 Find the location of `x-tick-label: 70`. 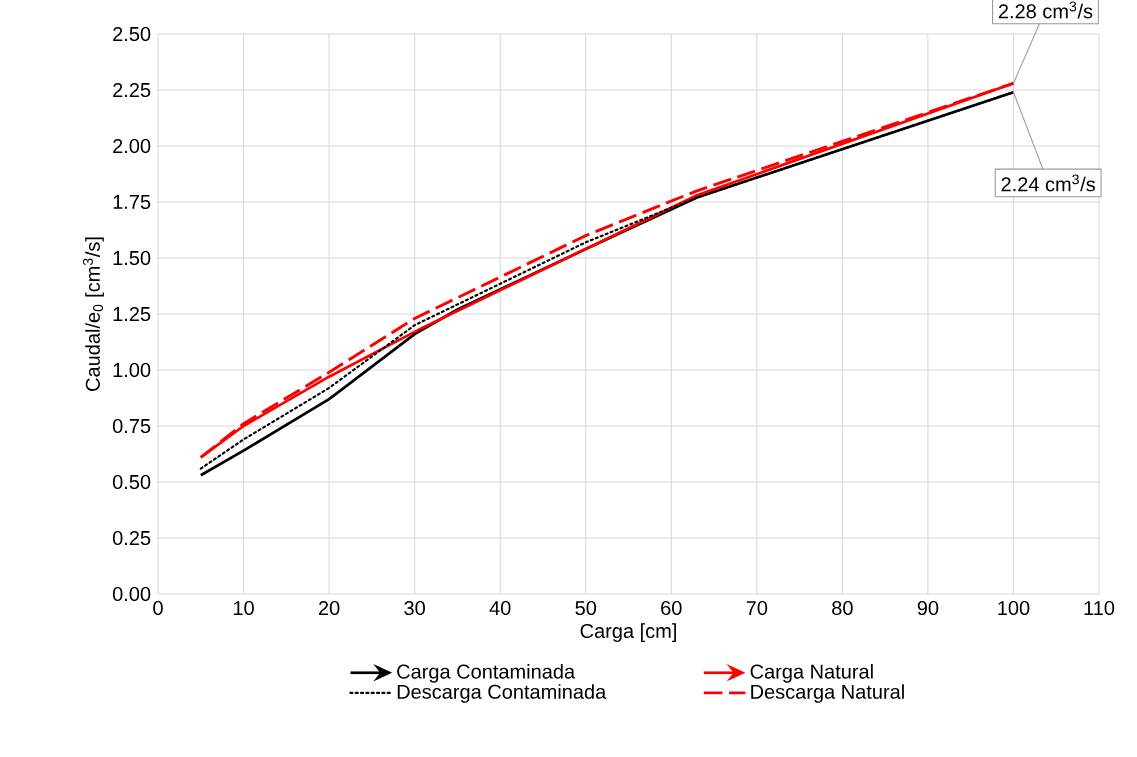

x-tick-label: 70 is located at coordinates (757, 608).